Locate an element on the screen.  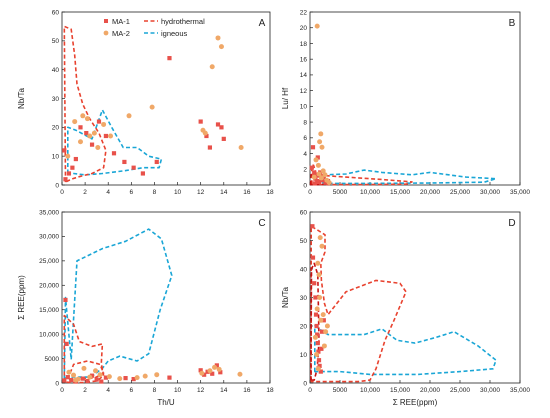
y-tick-label: 16 is located at coordinates (304, 59).